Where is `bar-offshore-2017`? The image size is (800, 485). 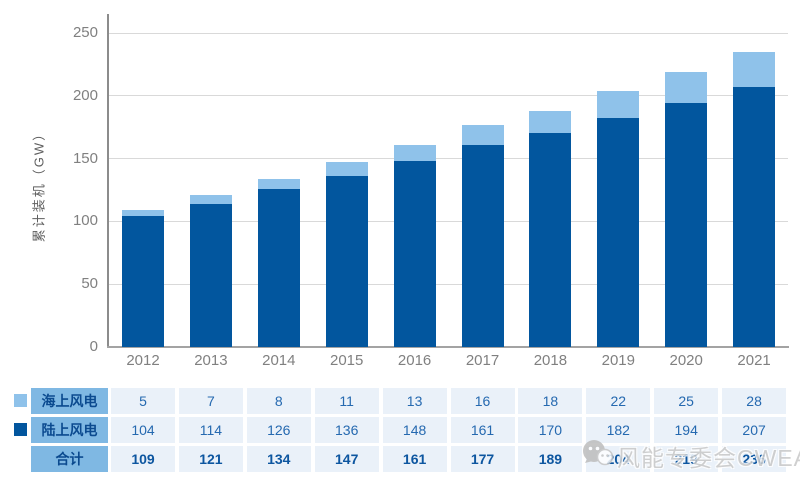
bar-offshore-2017 is located at coordinates (482, 134).